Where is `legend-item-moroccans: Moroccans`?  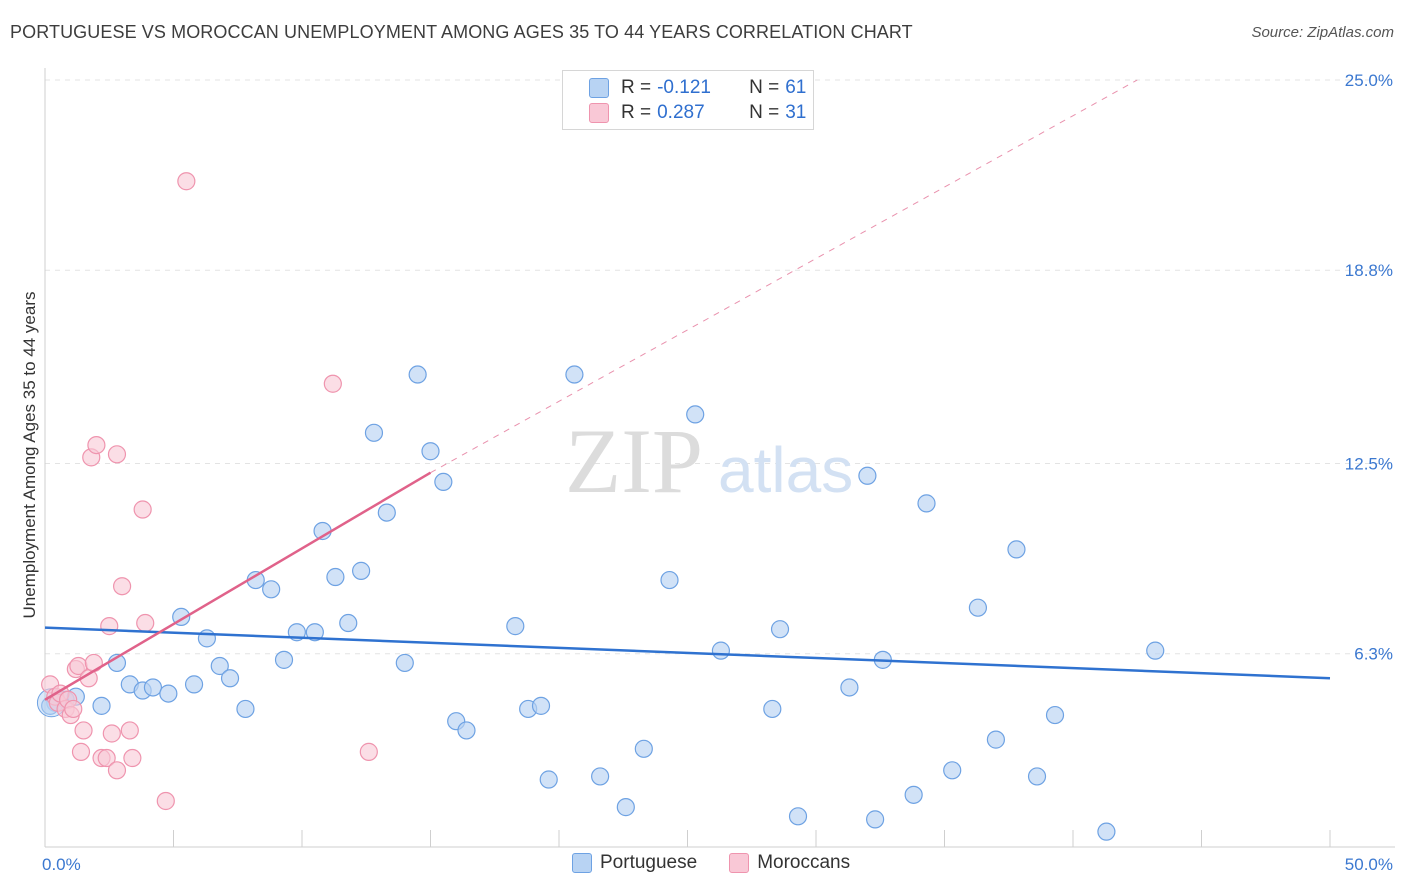 legend-item-moroccans: Moroccans is located at coordinates (789, 863).